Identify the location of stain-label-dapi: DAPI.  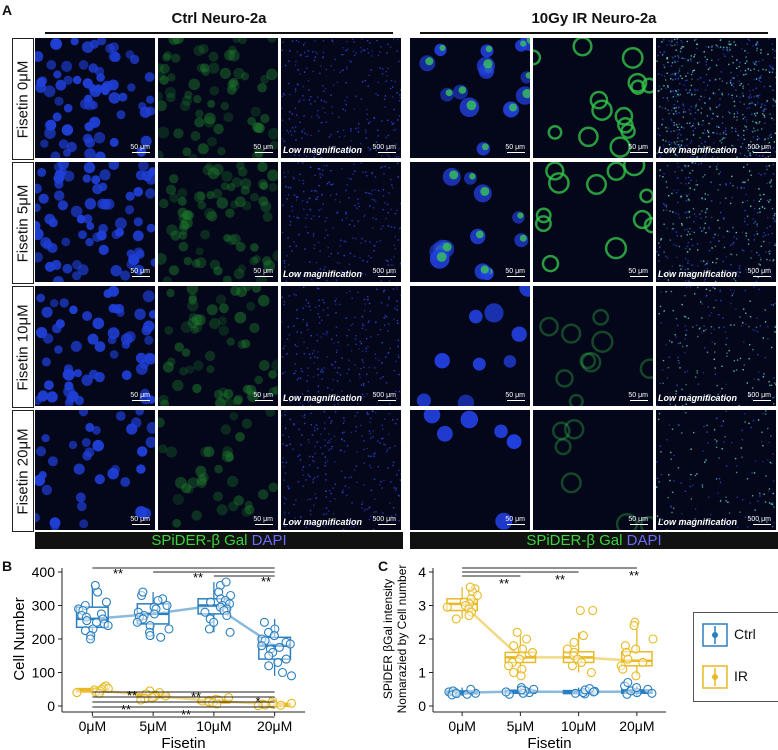
(269, 540).